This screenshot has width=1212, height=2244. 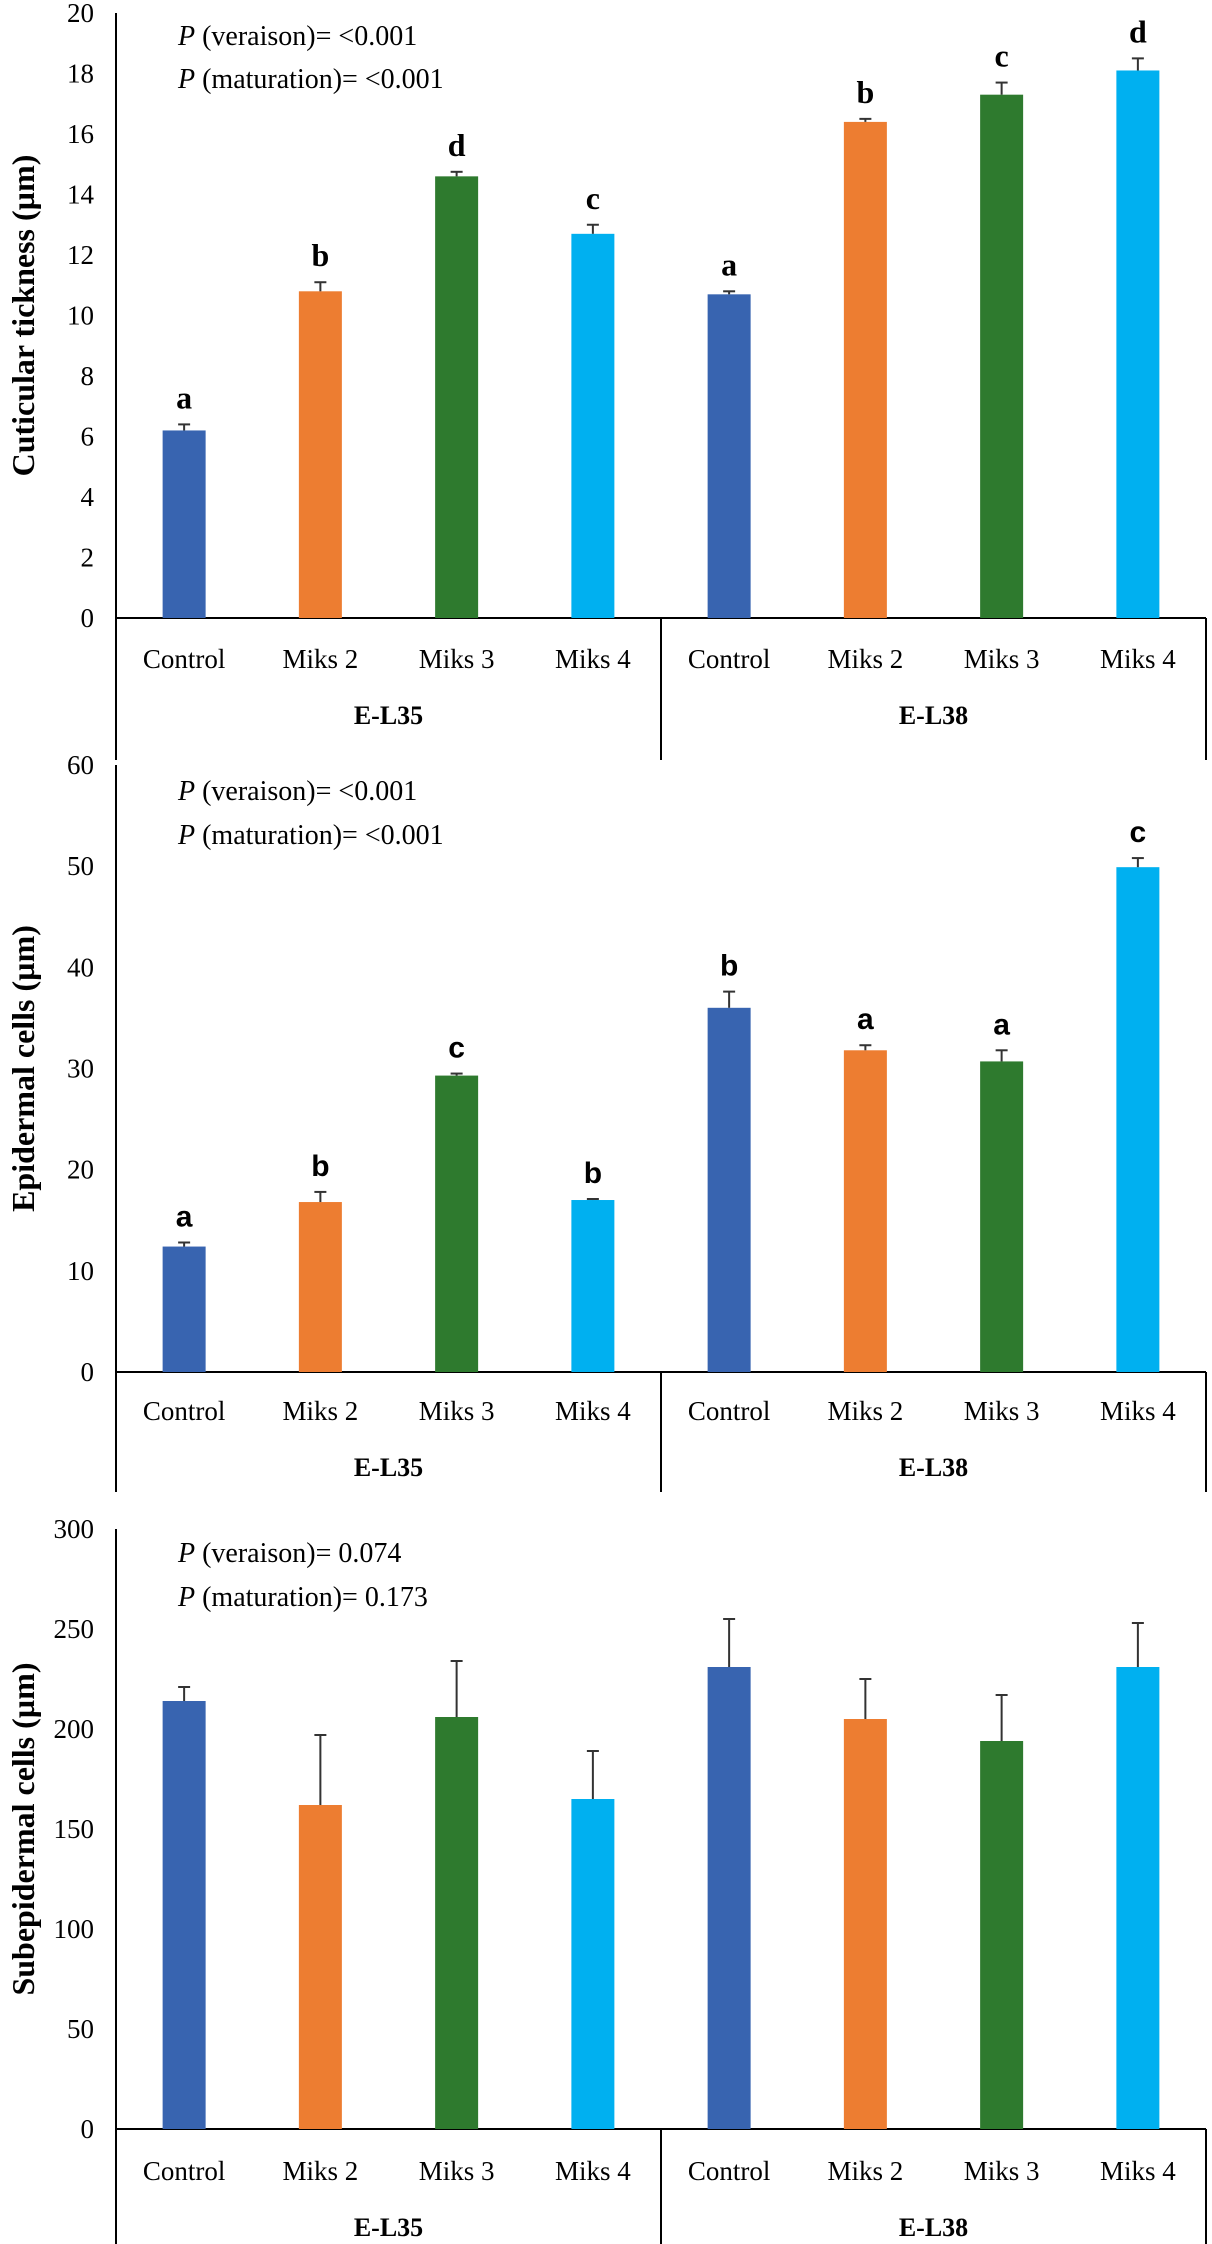 What do you see at coordinates (80, 255) in the screenshot?
I see `y-tick-label: 12` at bounding box center [80, 255].